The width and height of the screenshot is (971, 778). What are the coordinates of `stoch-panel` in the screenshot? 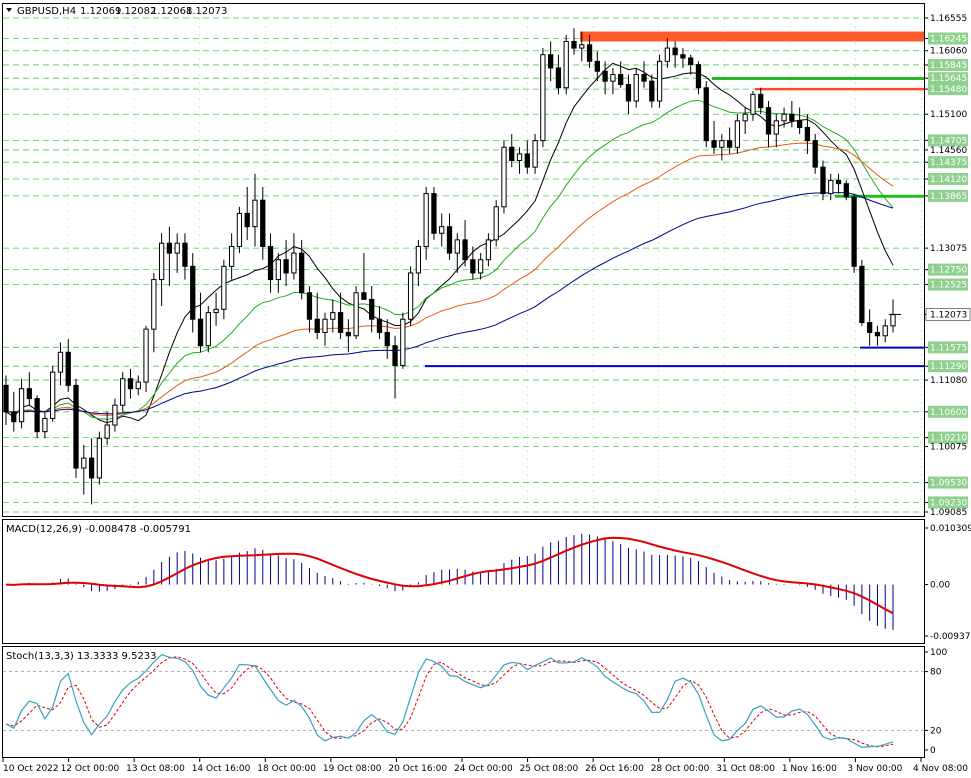 It's located at (463, 702).